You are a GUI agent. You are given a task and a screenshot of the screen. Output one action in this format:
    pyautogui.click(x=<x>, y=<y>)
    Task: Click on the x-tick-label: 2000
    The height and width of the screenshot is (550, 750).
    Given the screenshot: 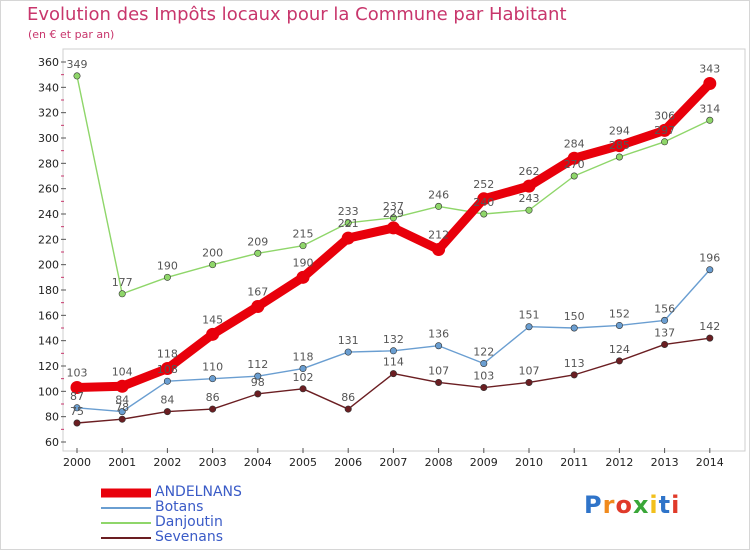 What is the action you would take?
    pyautogui.click(x=77, y=462)
    